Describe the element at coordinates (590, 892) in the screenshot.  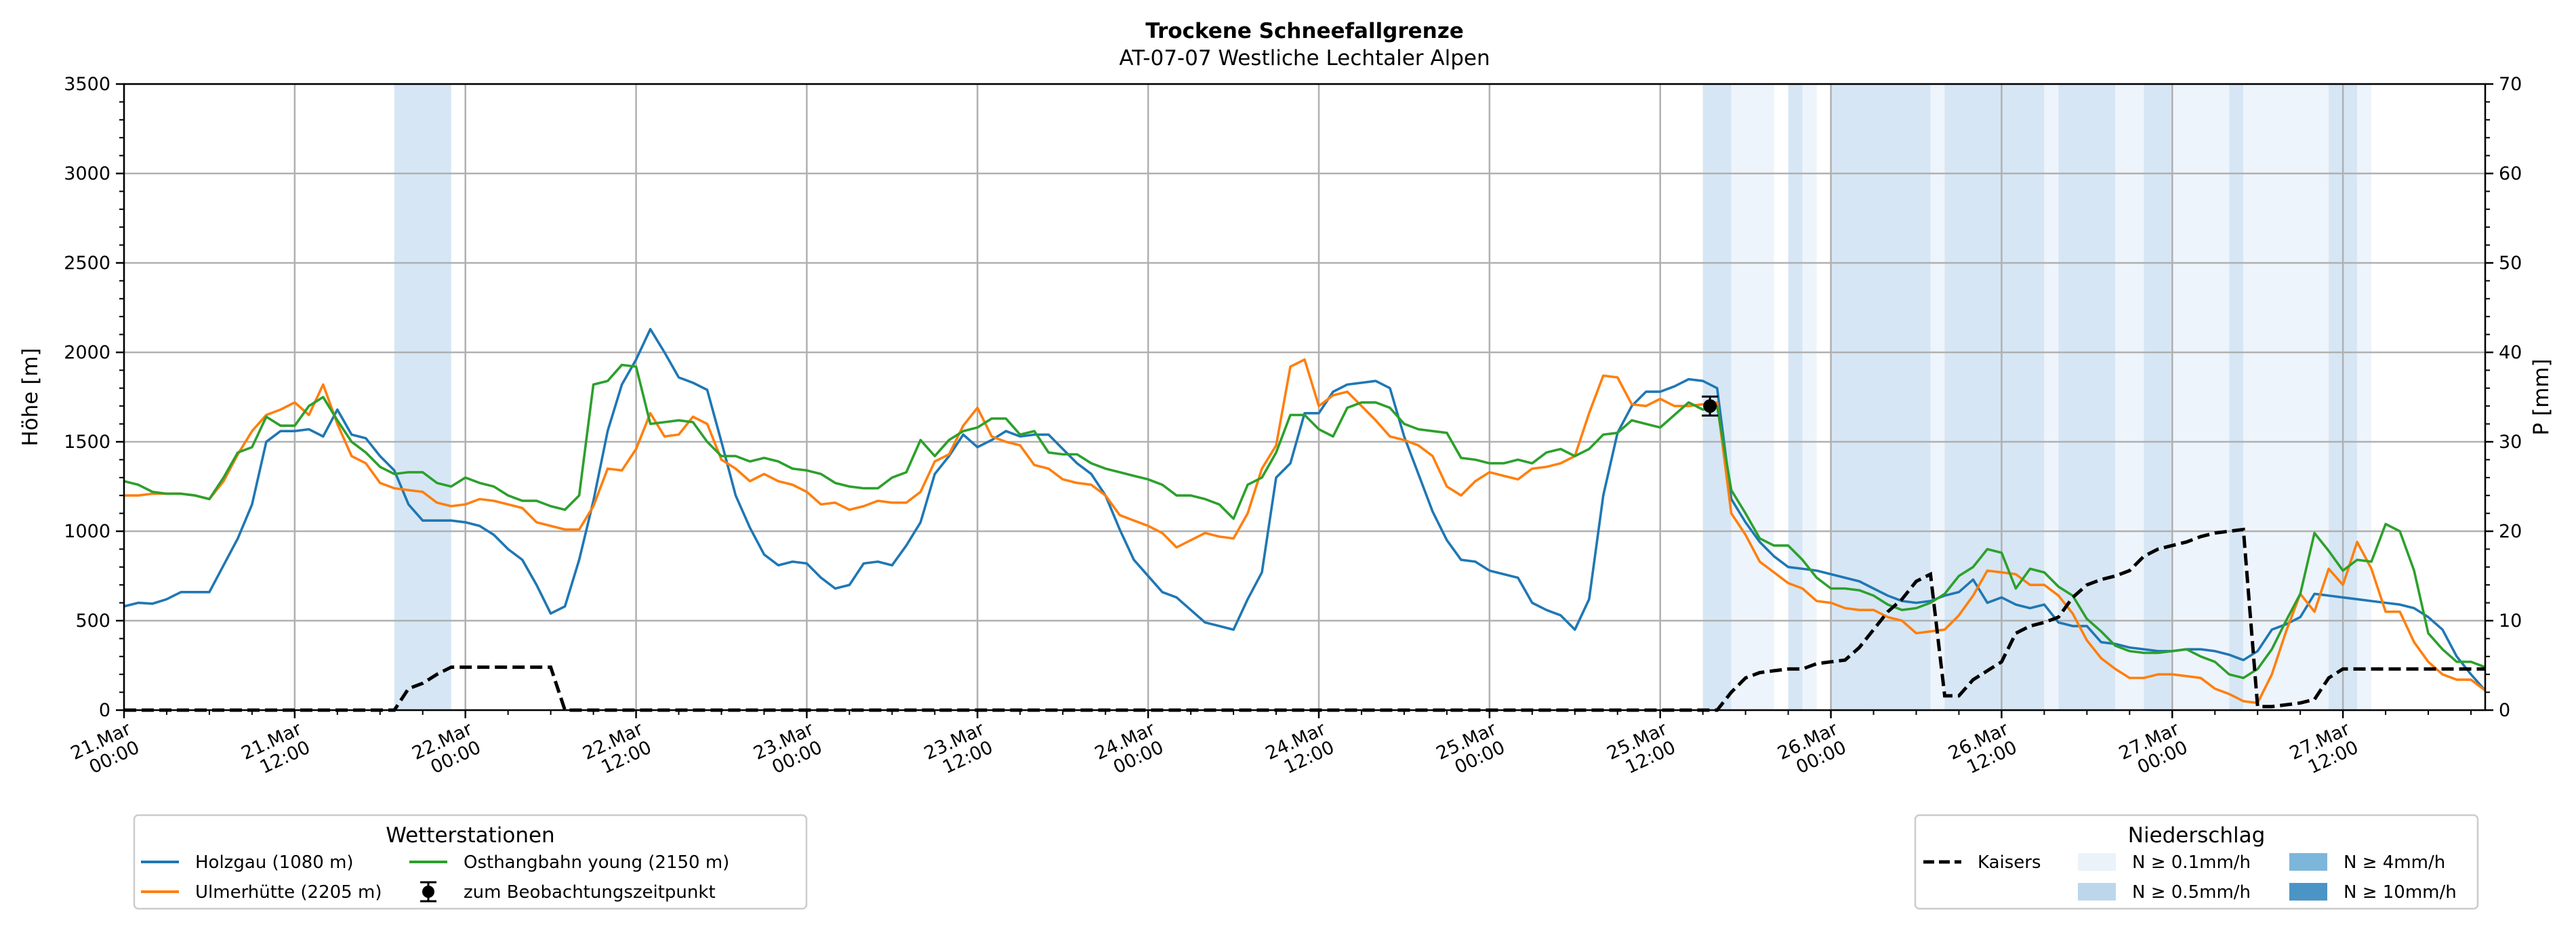
I see `legend-label-3: zum Beobachtungszeitpunkt` at that location.